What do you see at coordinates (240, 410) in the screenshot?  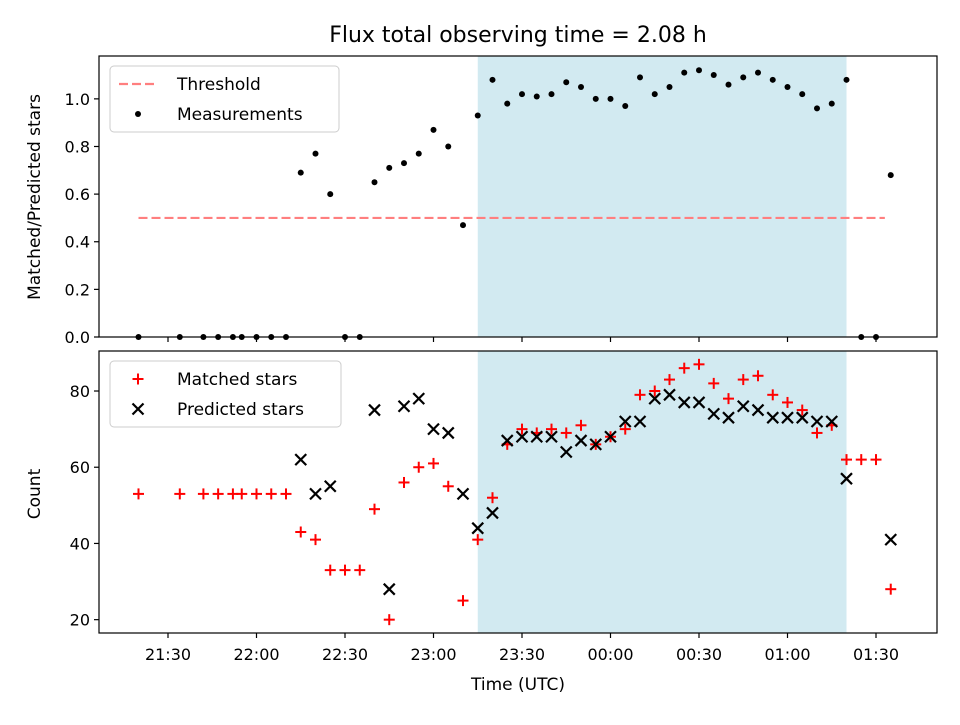 I see `legend-label: Predicted stars` at bounding box center [240, 410].